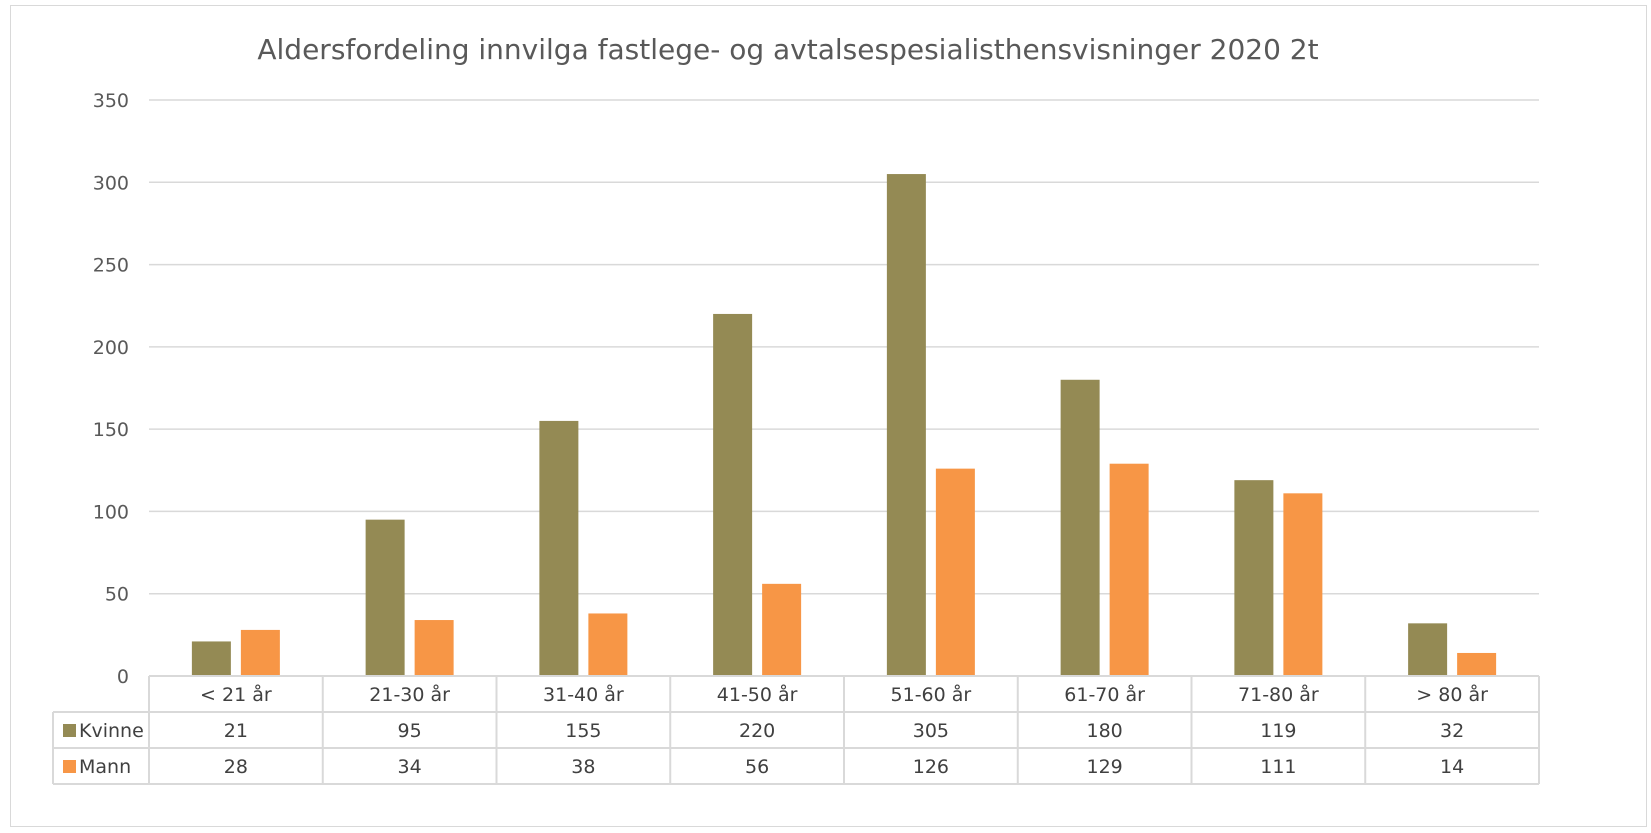 The height and width of the screenshot is (833, 1651). What do you see at coordinates (236, 767) in the screenshot?
I see `data-label-mann-0: 28` at bounding box center [236, 767].